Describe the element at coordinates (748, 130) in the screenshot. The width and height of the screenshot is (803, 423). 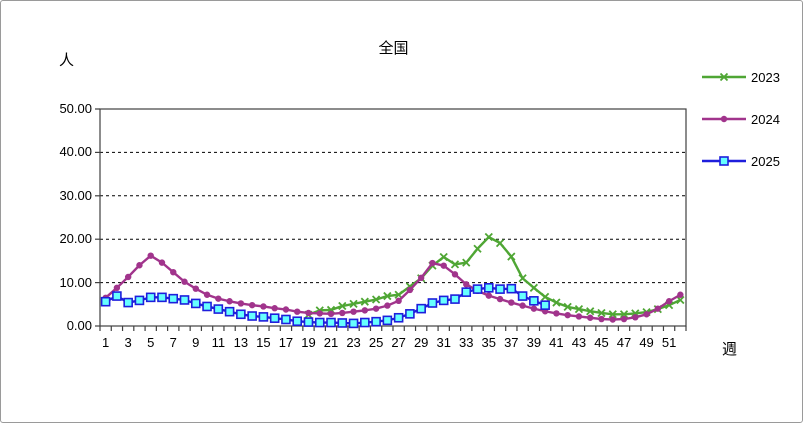
I see `chart-legend: 2023 2024 2025` at that location.